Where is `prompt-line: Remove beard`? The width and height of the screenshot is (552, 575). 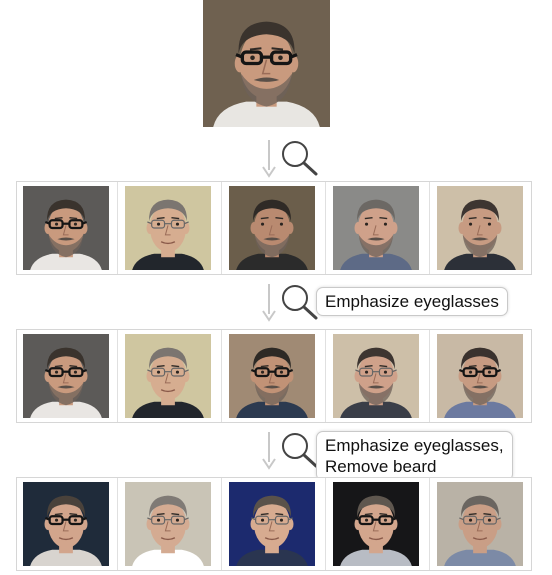 prompt-line: Remove beard is located at coordinates (414, 466).